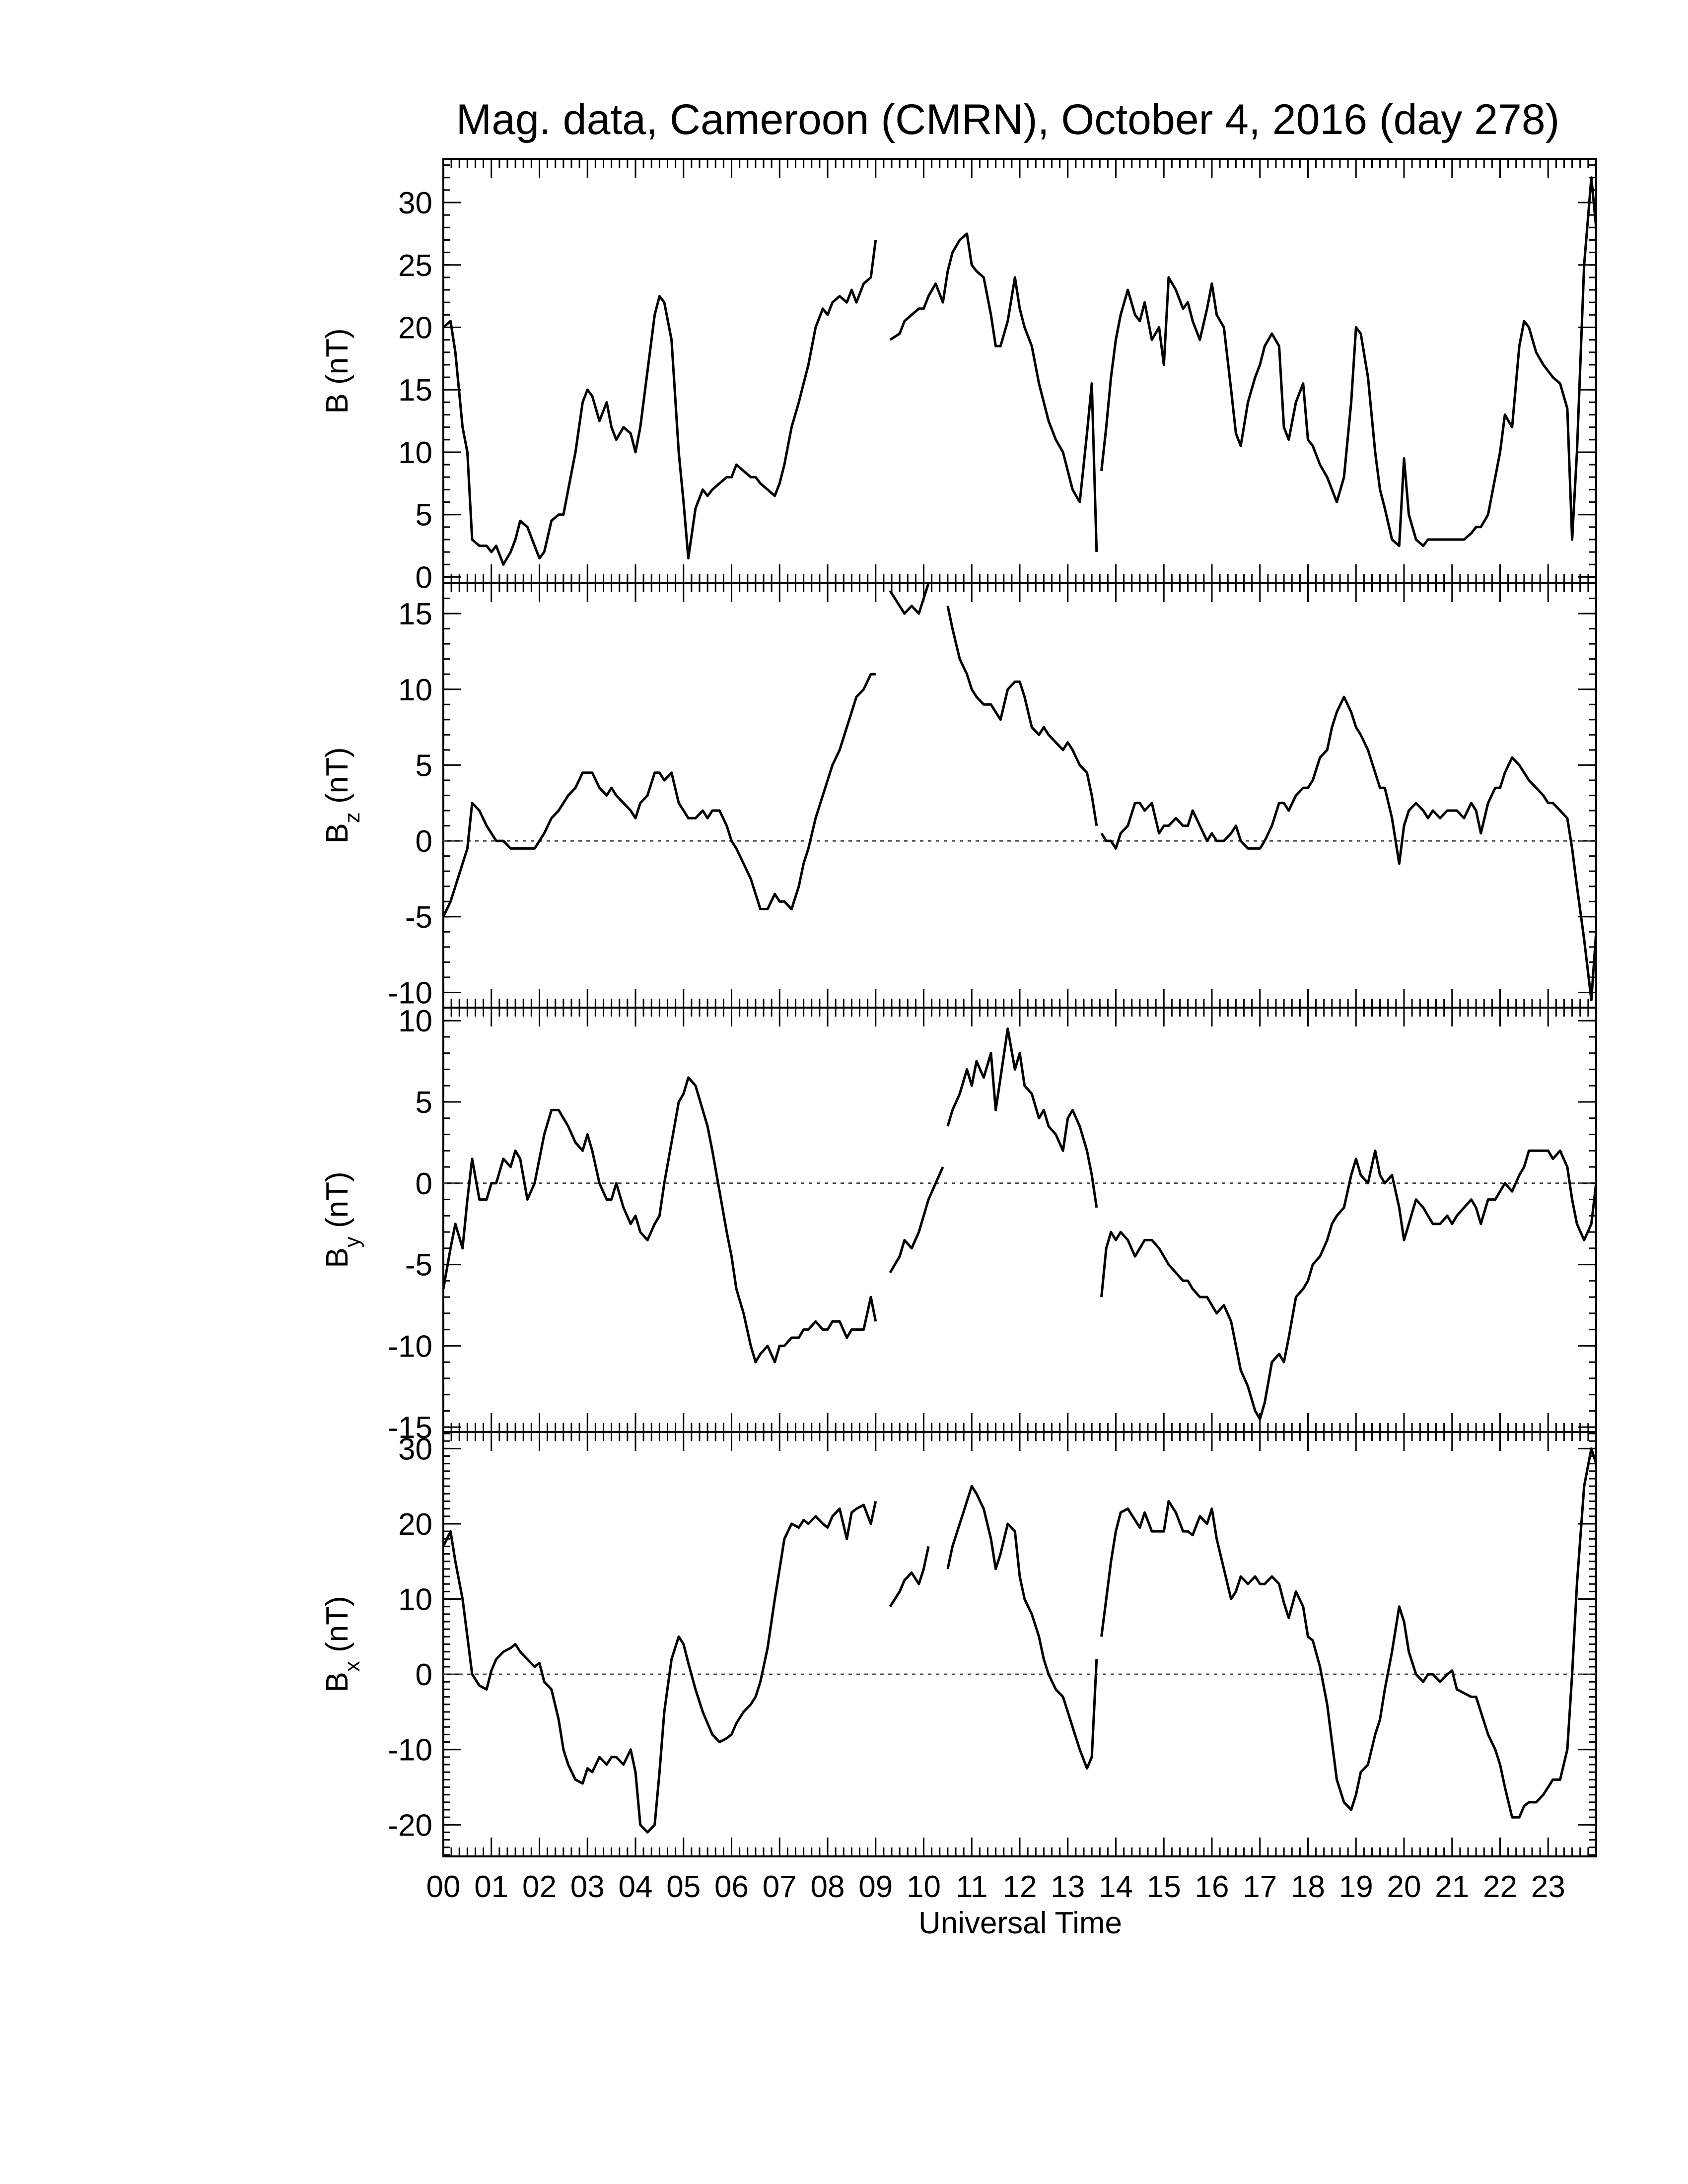  What do you see at coordinates (1212, 1887) in the screenshot?
I see `x-tick-label: 16` at bounding box center [1212, 1887].